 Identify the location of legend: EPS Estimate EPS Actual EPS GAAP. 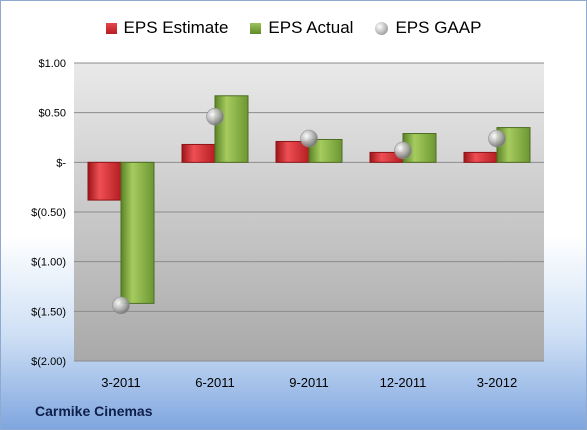
(293, 28).